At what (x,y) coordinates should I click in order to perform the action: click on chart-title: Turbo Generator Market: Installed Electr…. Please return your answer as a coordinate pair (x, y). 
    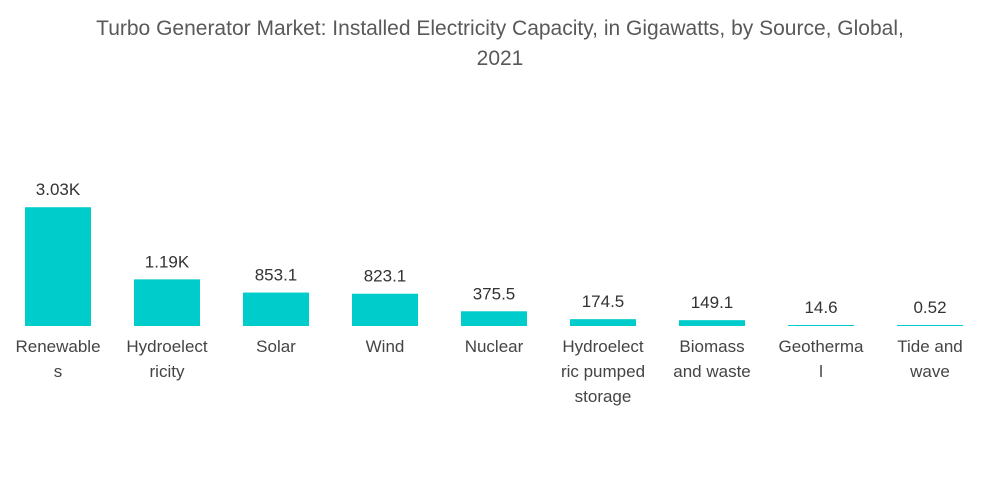
    Looking at the image, I should click on (500, 44).